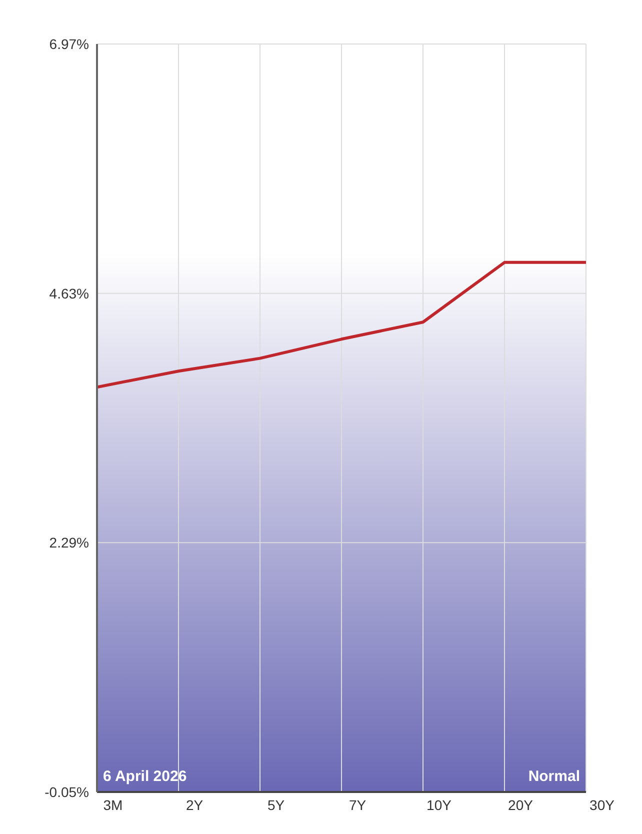 This screenshot has width=642, height=834. What do you see at coordinates (69, 293) in the screenshot?
I see `y-tick-label: 4.63%` at bounding box center [69, 293].